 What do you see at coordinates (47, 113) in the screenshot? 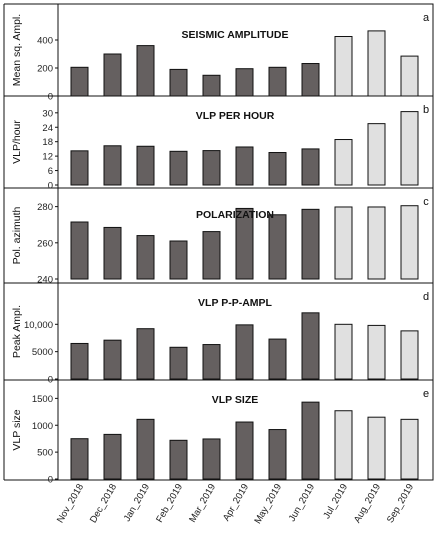
I see `y-tick-label: 30` at bounding box center [47, 113].